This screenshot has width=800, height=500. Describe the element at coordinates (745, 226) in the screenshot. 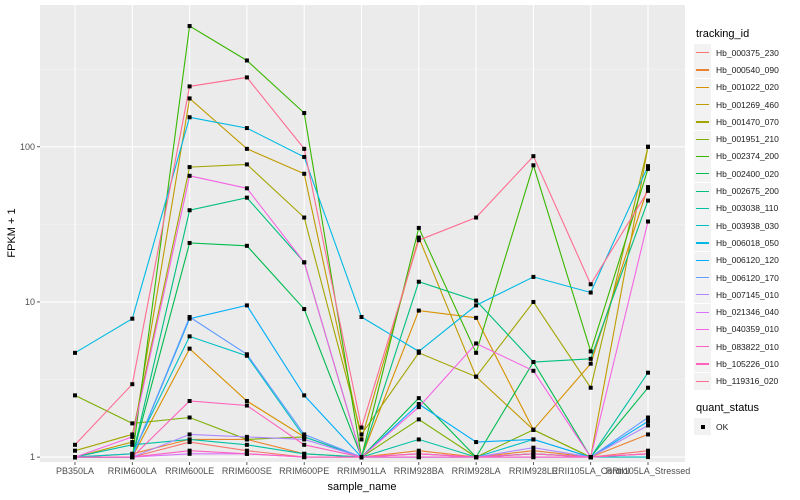

I see `legend-item: Hb_003938_030` at that location.